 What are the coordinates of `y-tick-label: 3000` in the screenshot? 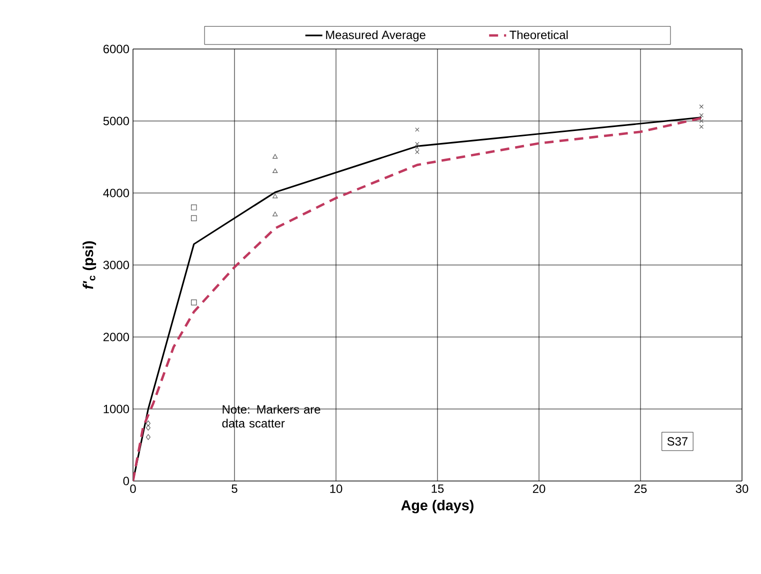 It's located at (116, 265).